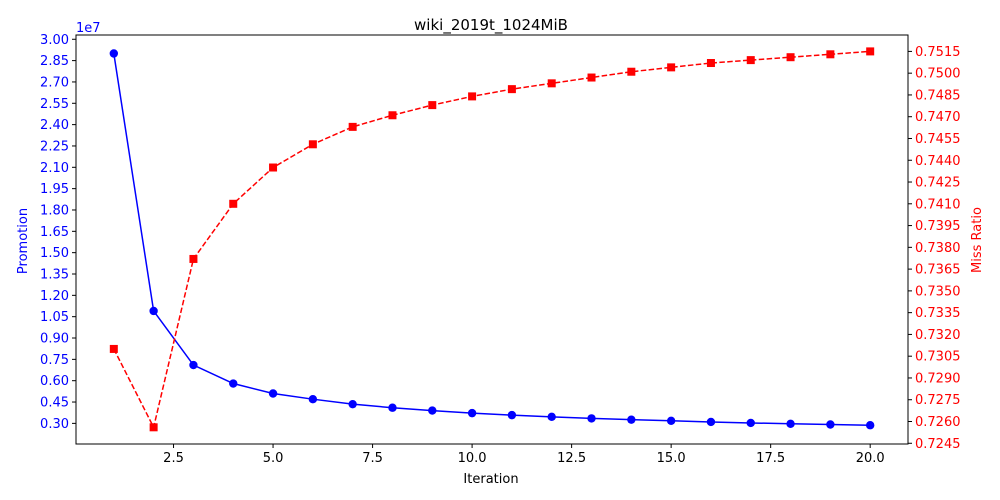 The height and width of the screenshot is (500, 1000). I want to click on right-tick-label: 0.7455, so click(938, 139).